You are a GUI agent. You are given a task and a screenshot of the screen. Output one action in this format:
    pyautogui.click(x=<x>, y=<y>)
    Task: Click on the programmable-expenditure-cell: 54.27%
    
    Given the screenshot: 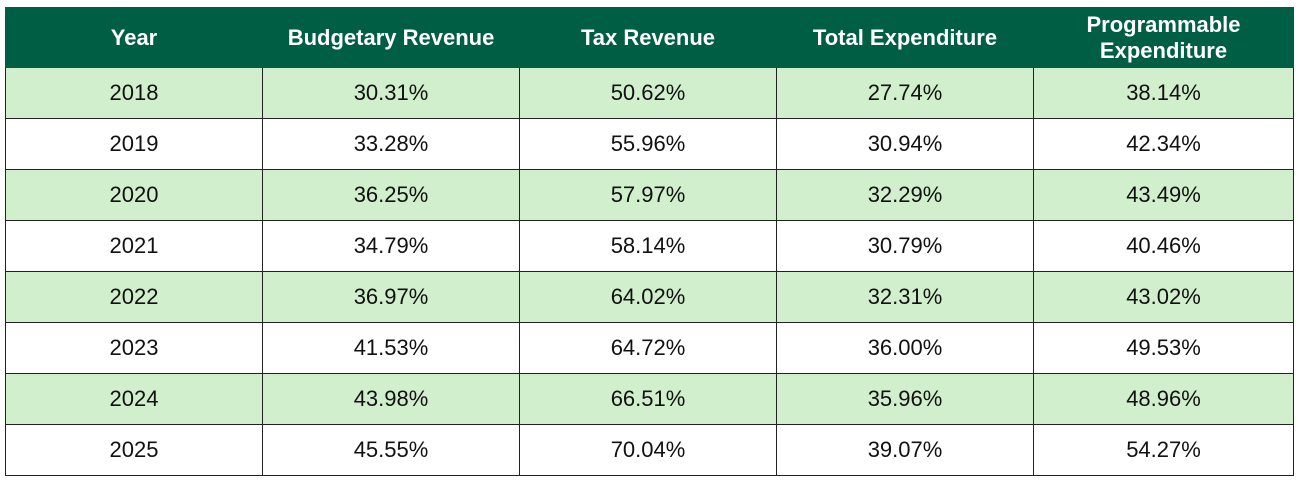 What is the action you would take?
    pyautogui.click(x=1163, y=450)
    